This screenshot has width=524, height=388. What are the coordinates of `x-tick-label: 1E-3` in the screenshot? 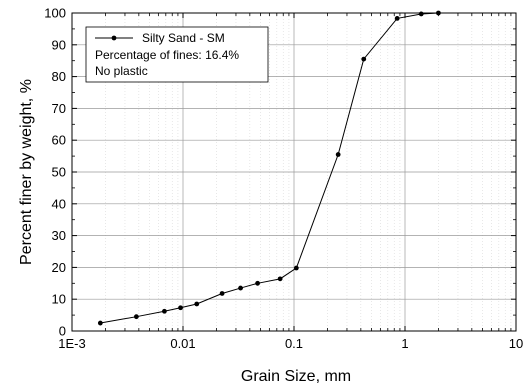 It's located at (71, 343).